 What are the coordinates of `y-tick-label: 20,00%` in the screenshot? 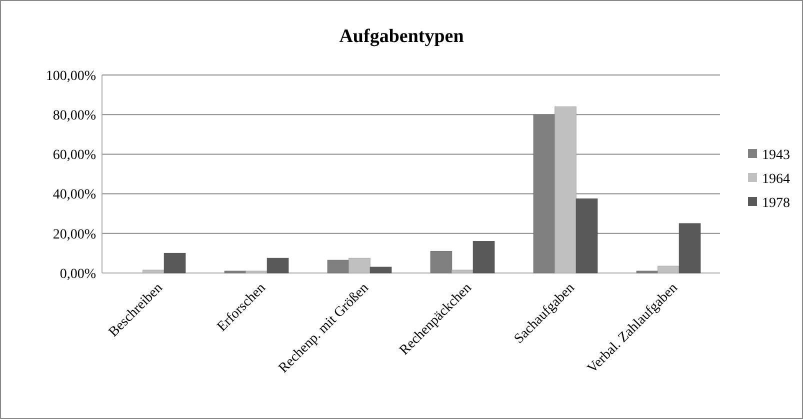 It's located at (74, 234).